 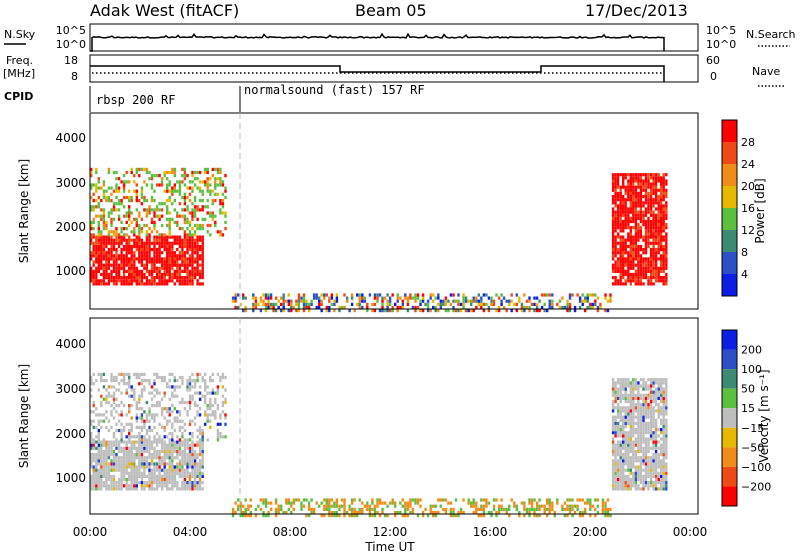 What do you see at coordinates (751, 350) in the screenshot?
I see `colorbar-tick: 200` at bounding box center [751, 350].